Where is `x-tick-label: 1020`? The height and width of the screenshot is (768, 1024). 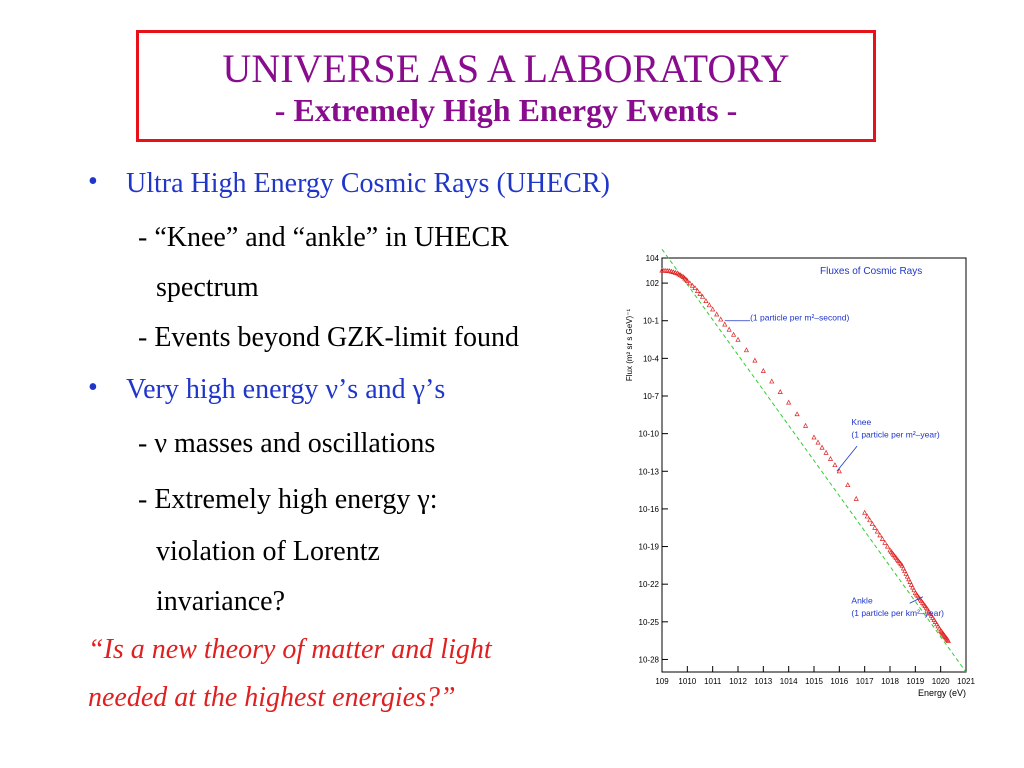 x-tick-label: 1020 is located at coordinates (941, 681).